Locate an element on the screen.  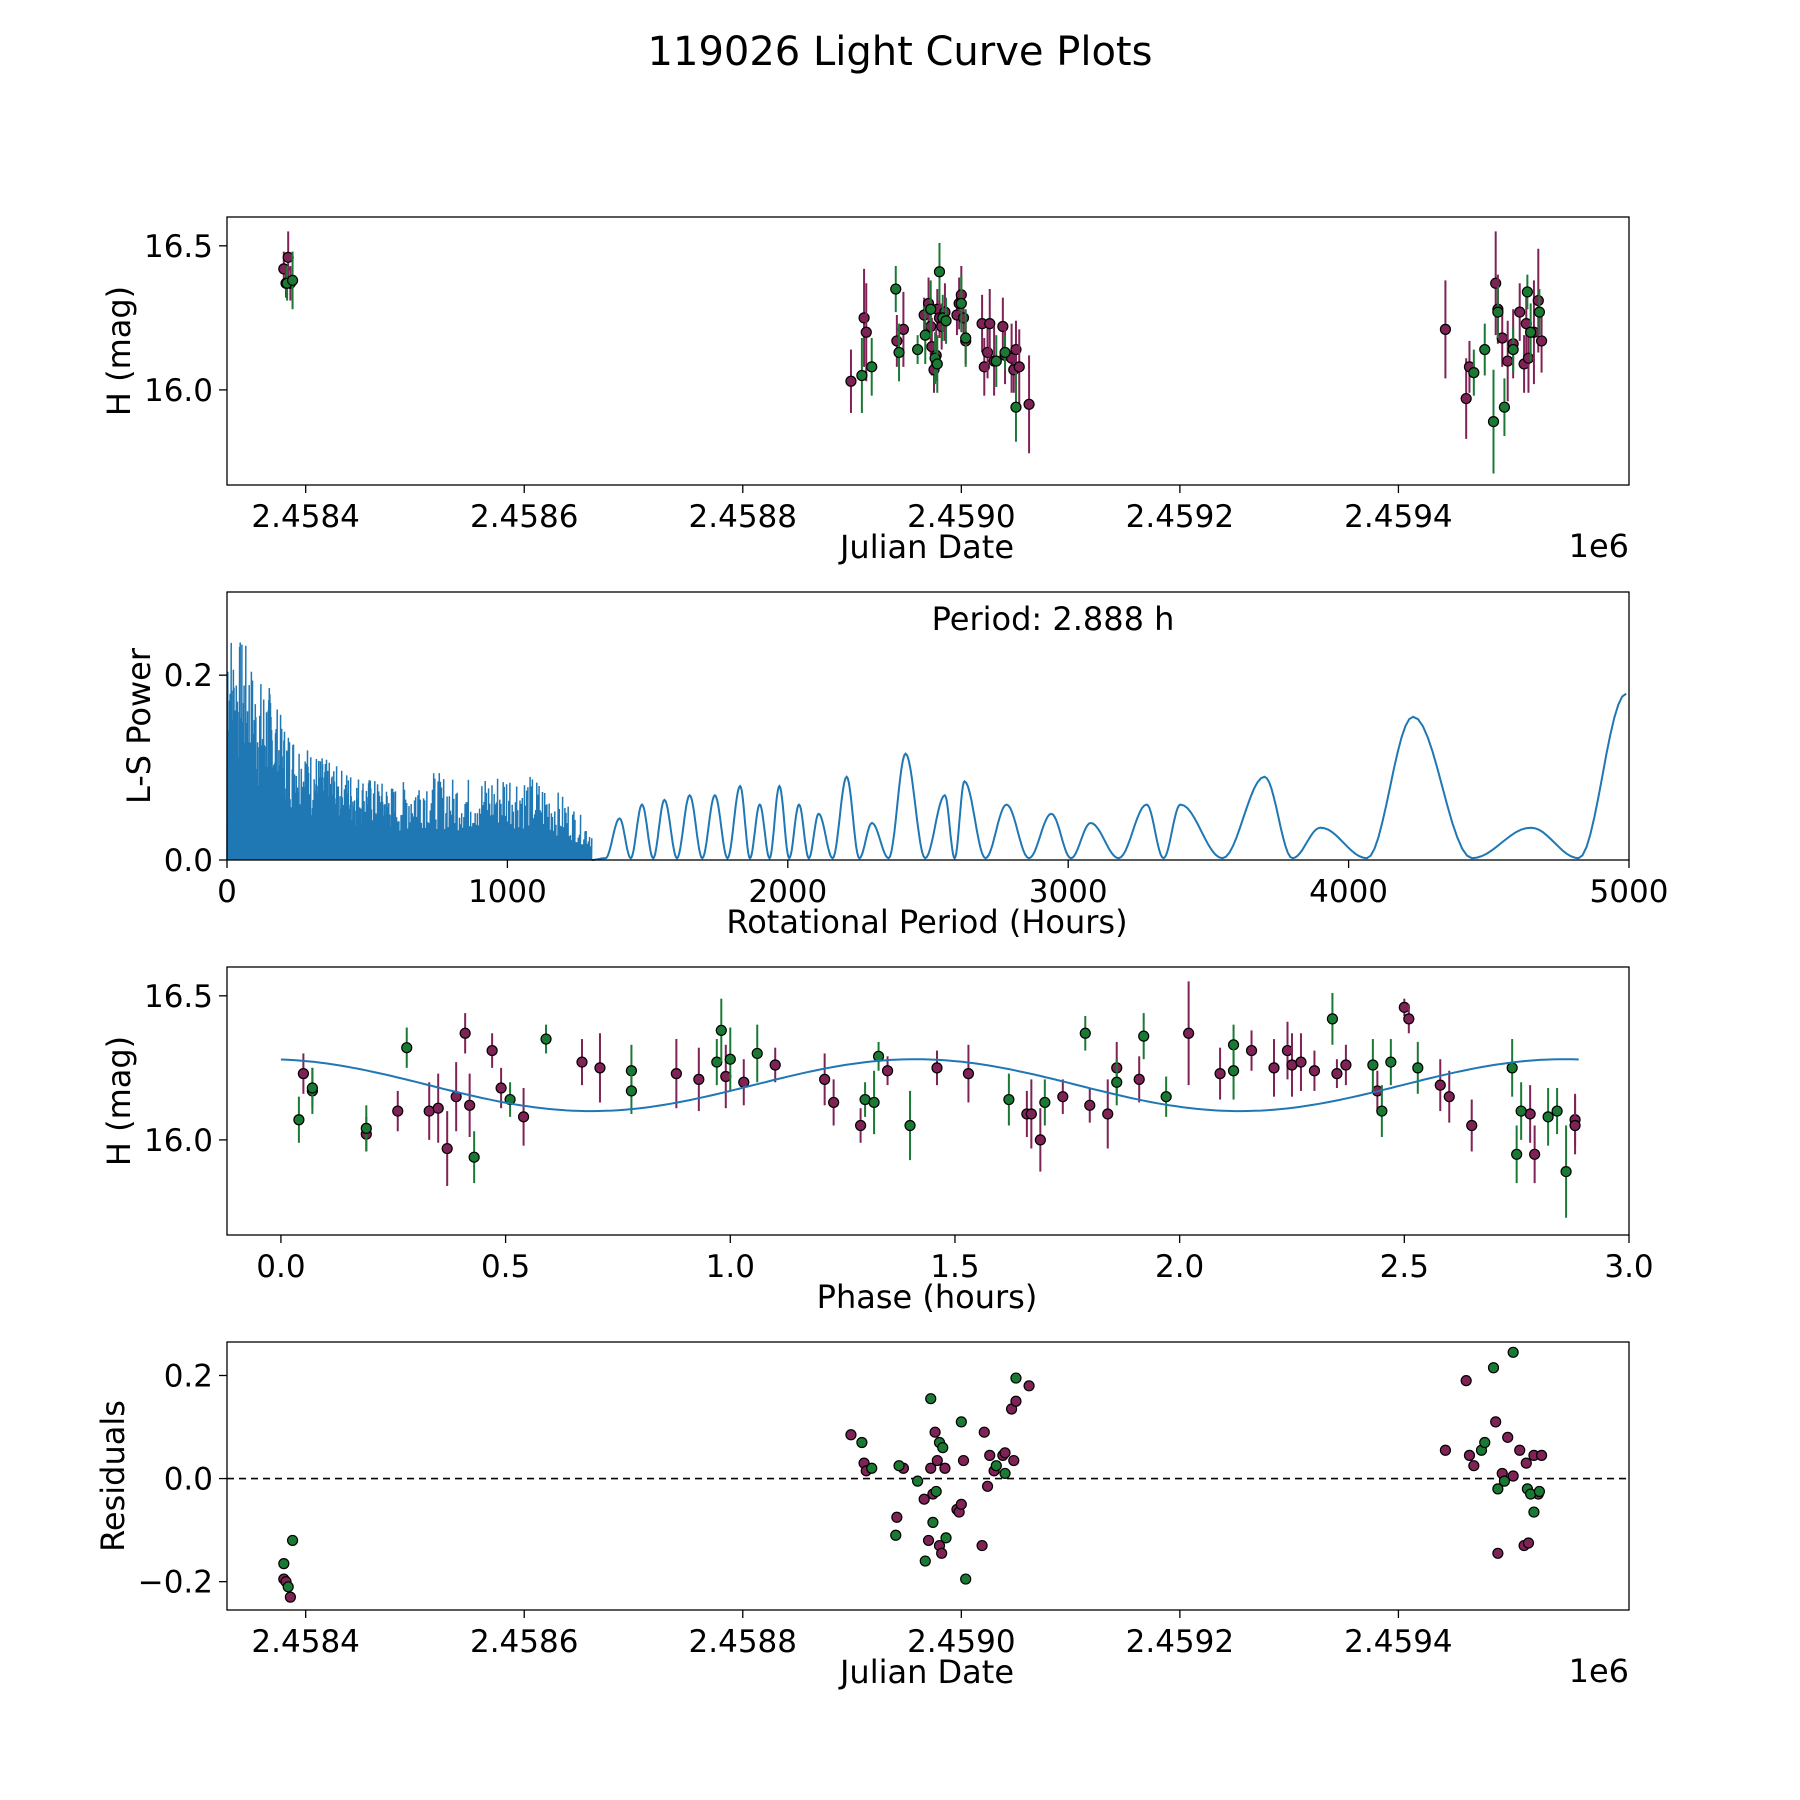
p3-x-tick-label: 3.0 is located at coordinates (1628, 1267).